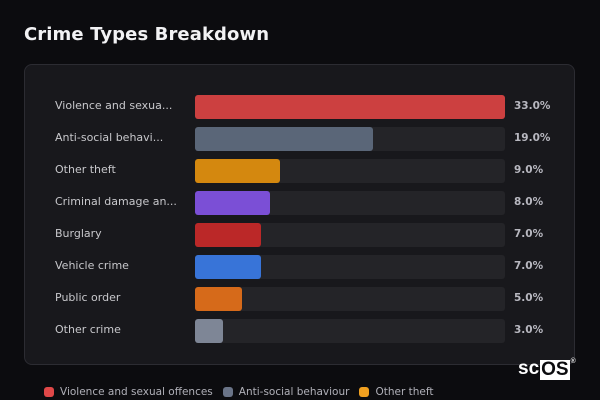 This screenshot has height=400, width=600. What do you see at coordinates (85, 169) in the screenshot?
I see `bar-label: Other theft` at bounding box center [85, 169].